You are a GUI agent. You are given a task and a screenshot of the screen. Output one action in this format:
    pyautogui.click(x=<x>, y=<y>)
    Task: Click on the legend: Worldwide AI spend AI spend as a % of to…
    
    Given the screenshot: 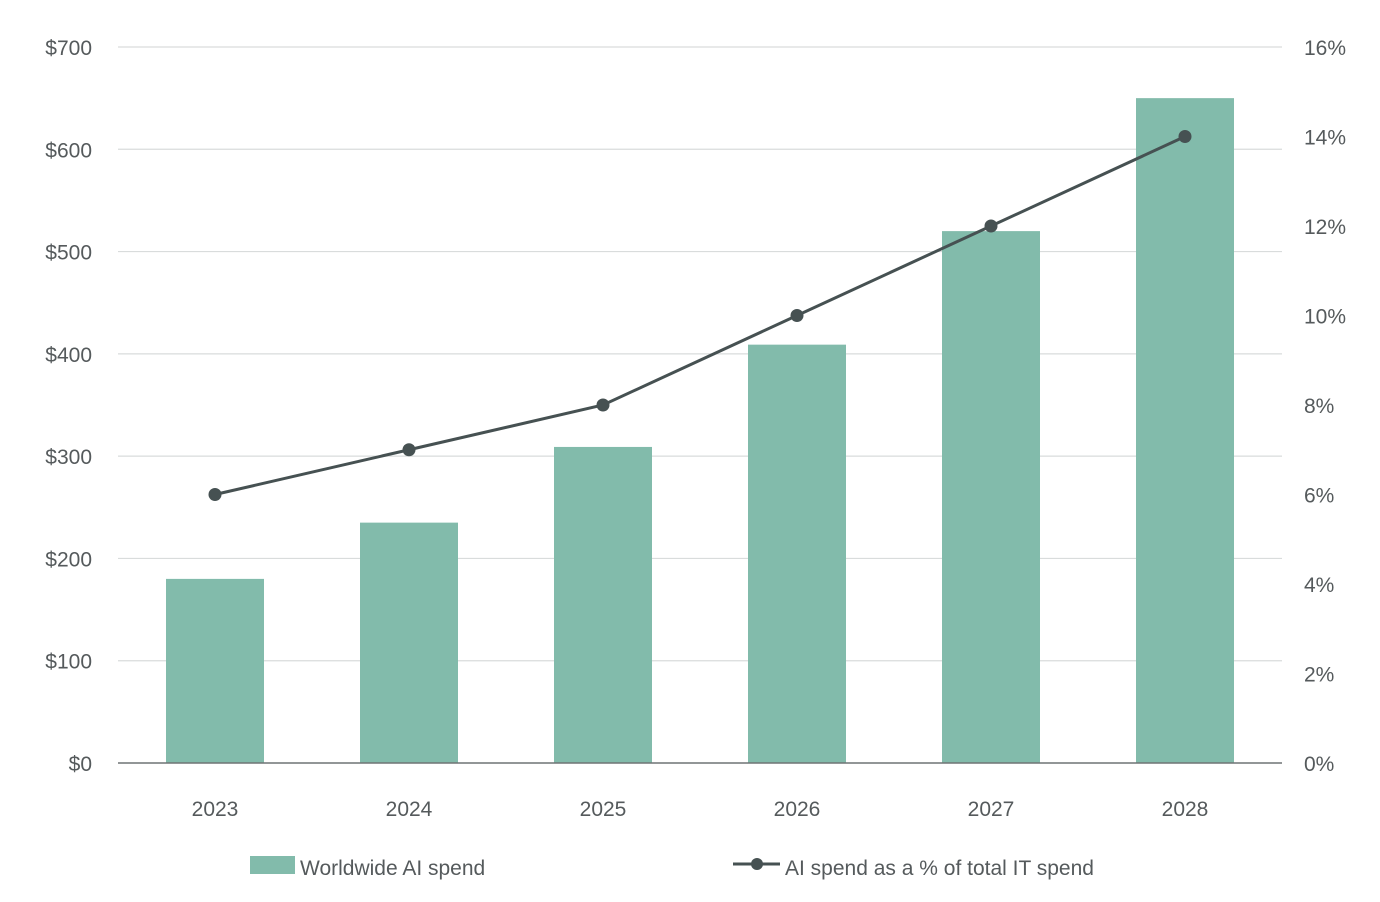 What is the action you would take?
    pyautogui.click(x=672, y=868)
    